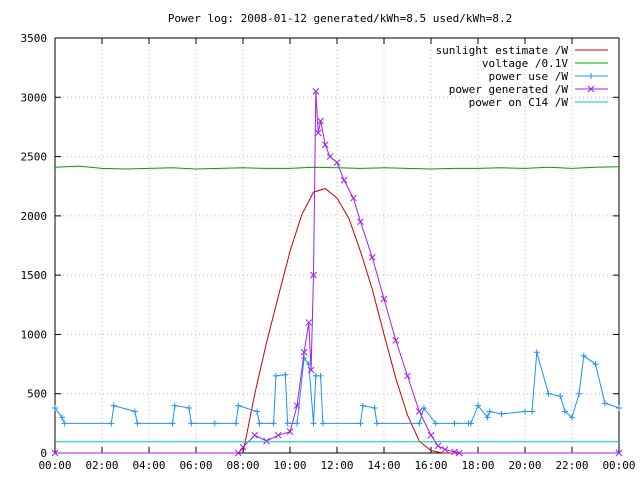  I want to click on legend-marker, so click(591, 89).